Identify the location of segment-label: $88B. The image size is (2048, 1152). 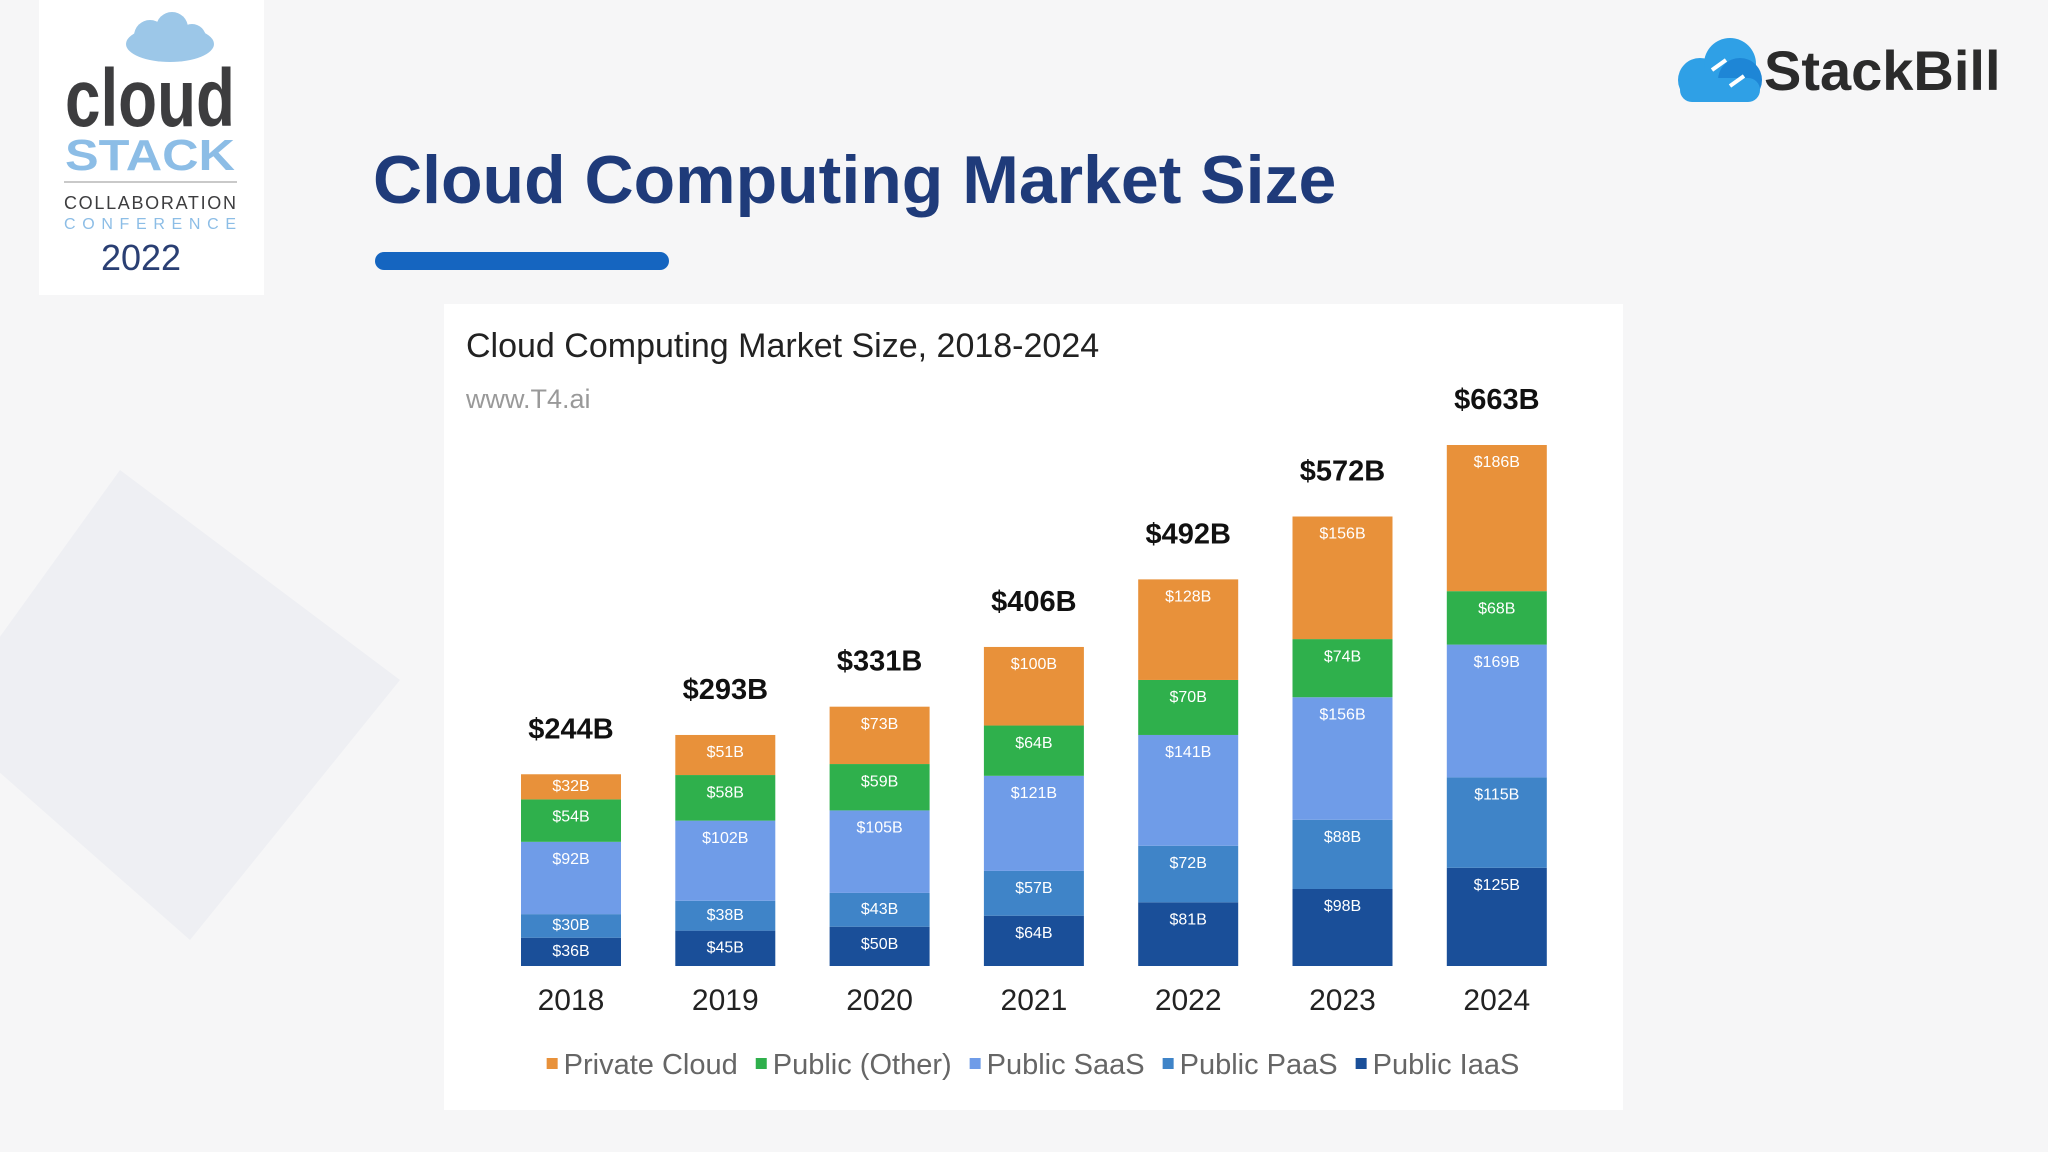
(1342, 837).